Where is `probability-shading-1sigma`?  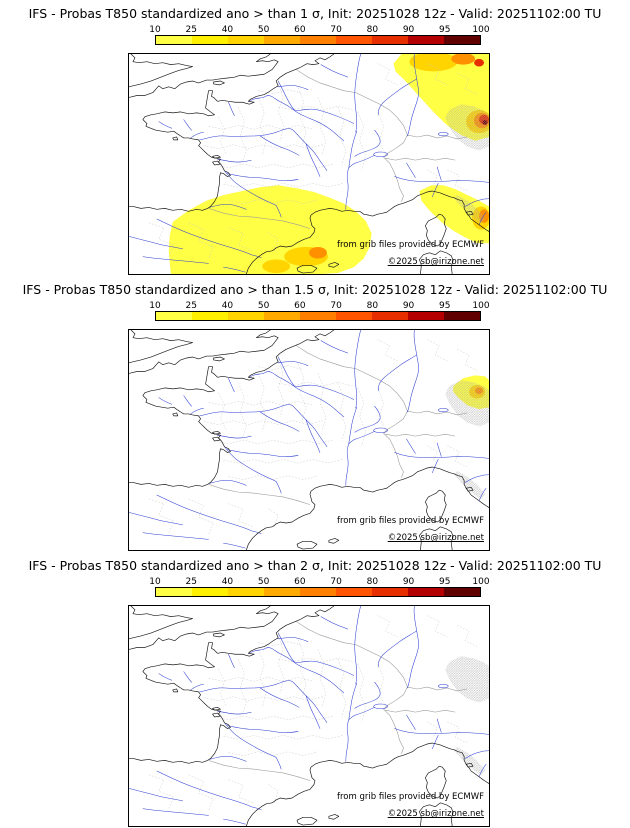 probability-shading-1sigma is located at coordinates (328, 164).